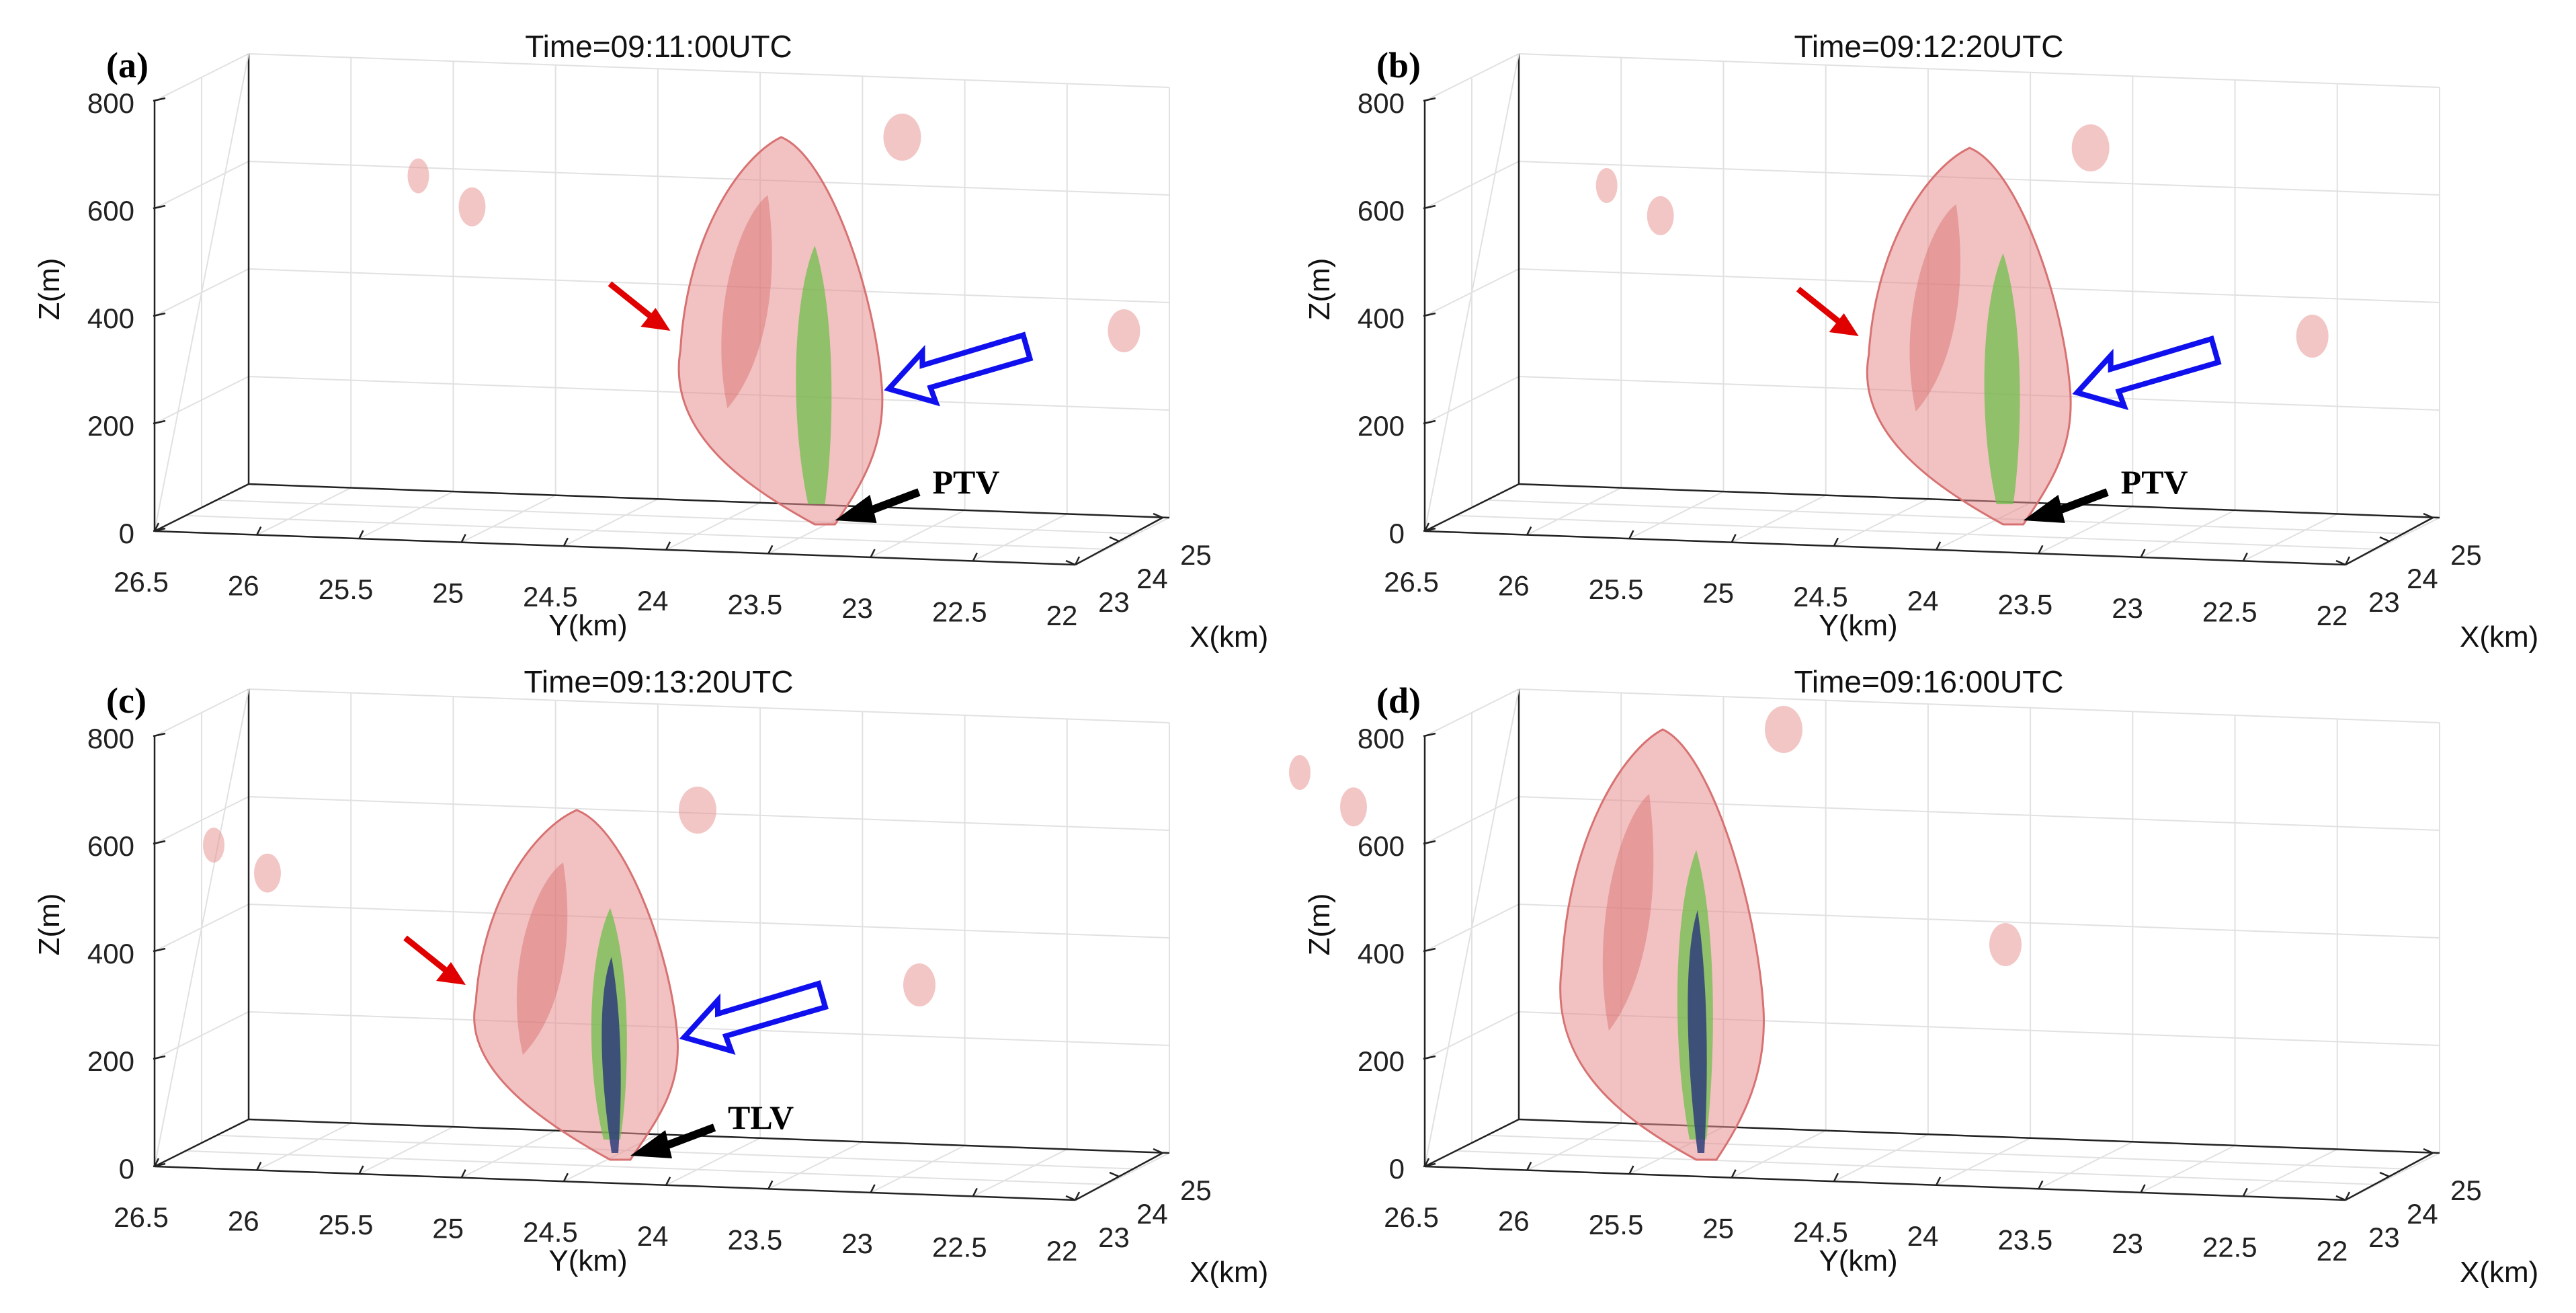 Image resolution: width=2576 pixels, height=1313 pixels. What do you see at coordinates (1628, 913) in the screenshot?
I see `inner-isosurface-fold` at bounding box center [1628, 913].